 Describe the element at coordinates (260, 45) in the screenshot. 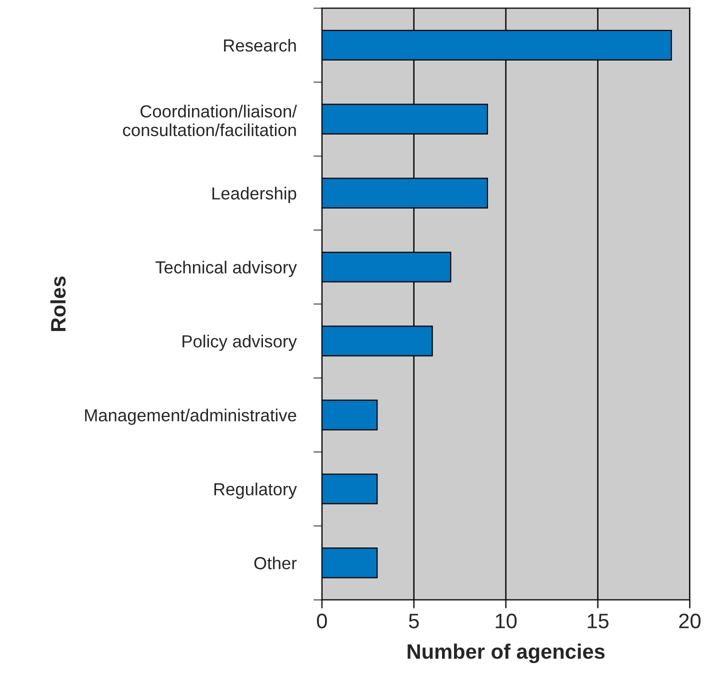

I see `y-tick-label: Research` at that location.